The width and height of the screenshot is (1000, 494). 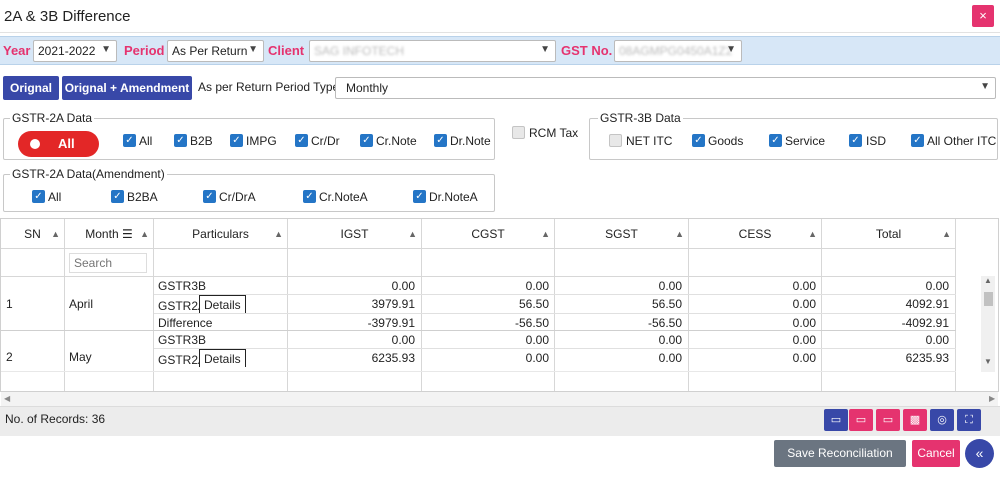 I want to click on year-value: 2021-2022, so click(x=67, y=51).